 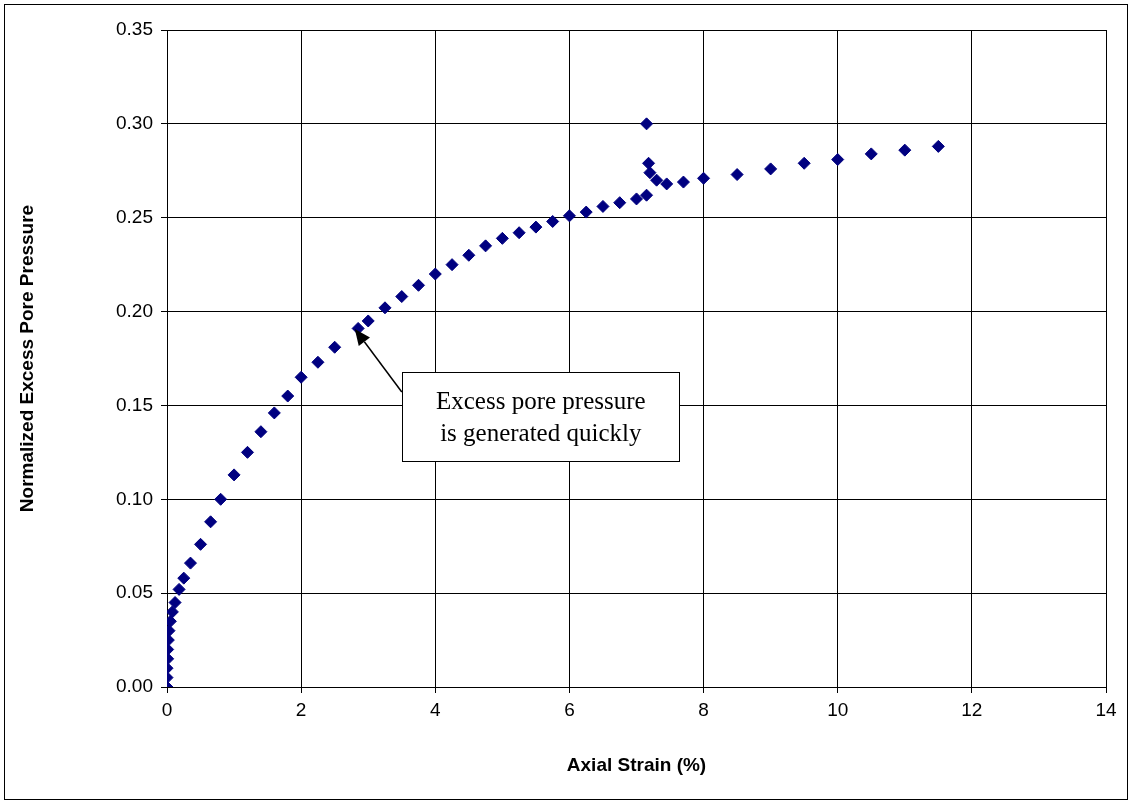 I want to click on x-tick-label: 6, so click(x=569, y=709).